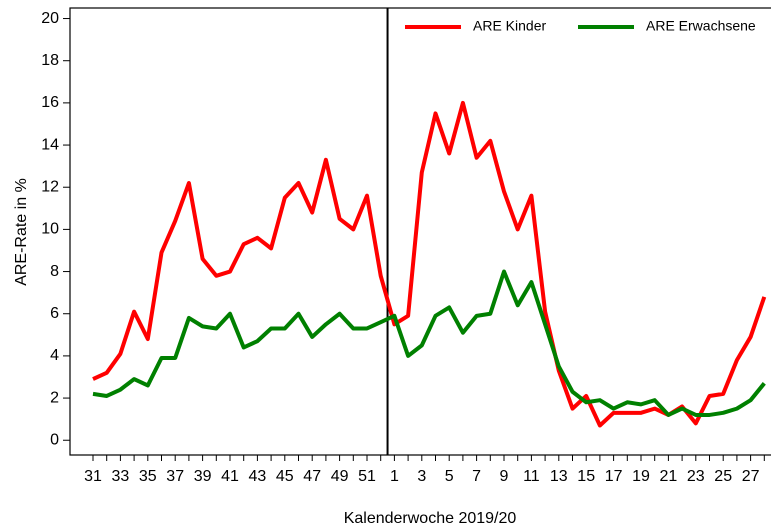 Image resolution: width=771 pixels, height=530 pixels. Describe the element at coordinates (258, 476) in the screenshot. I see `x-tick-label: 43` at that location.